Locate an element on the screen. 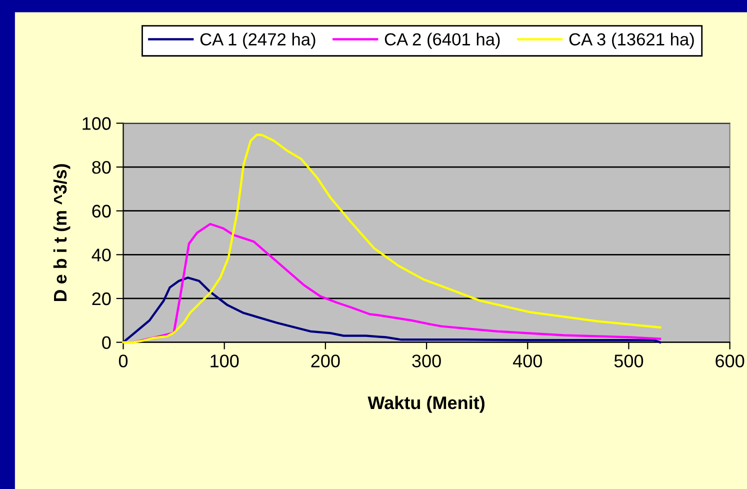 The height and width of the screenshot is (489, 747). legend-label: CA 3 (13621 ha) is located at coordinates (631, 40).